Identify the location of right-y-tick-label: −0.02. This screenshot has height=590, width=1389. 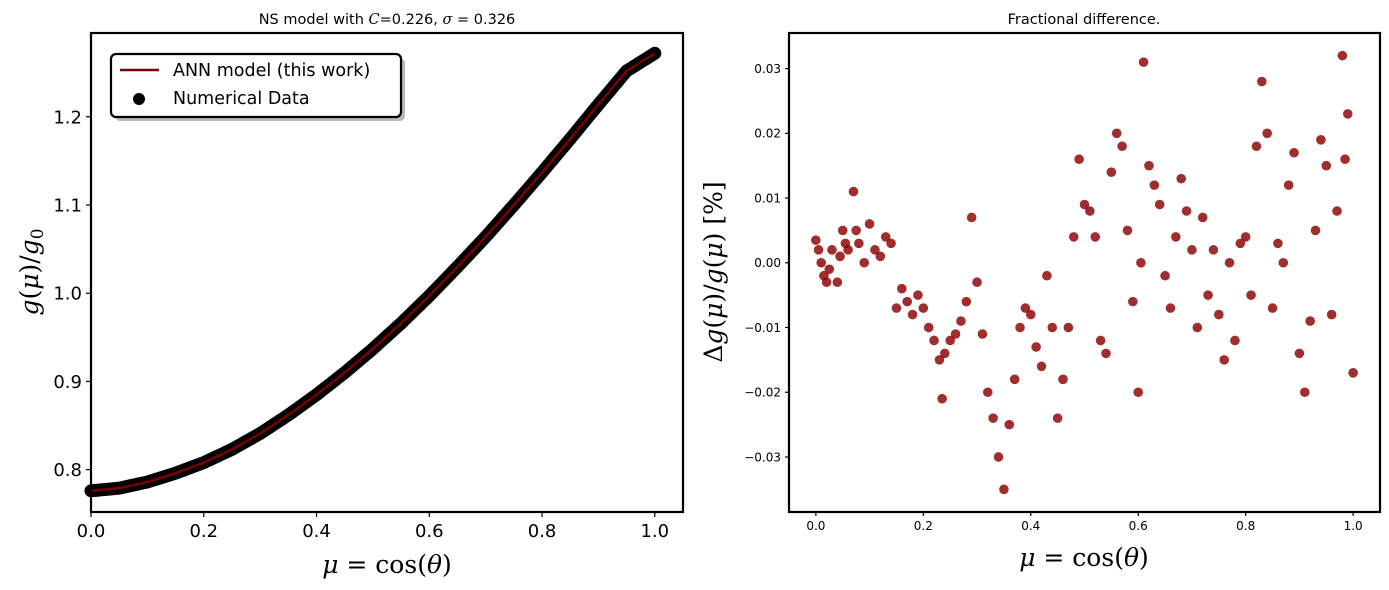
(762, 393).